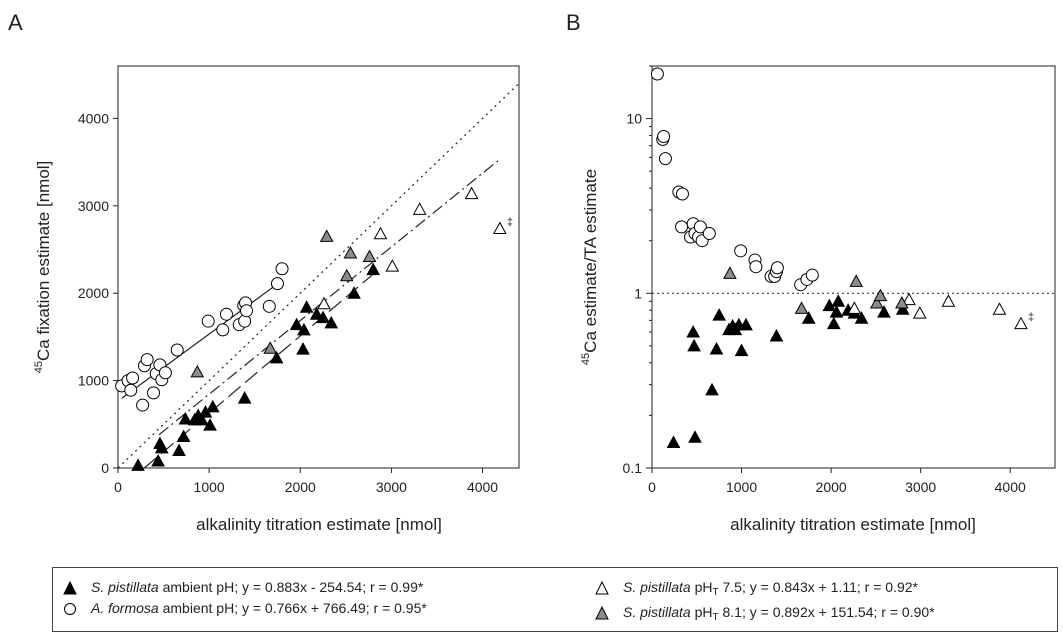  What do you see at coordinates (300, 487) in the screenshot?
I see `panel-a-x-tick-label: 2000` at bounding box center [300, 487].